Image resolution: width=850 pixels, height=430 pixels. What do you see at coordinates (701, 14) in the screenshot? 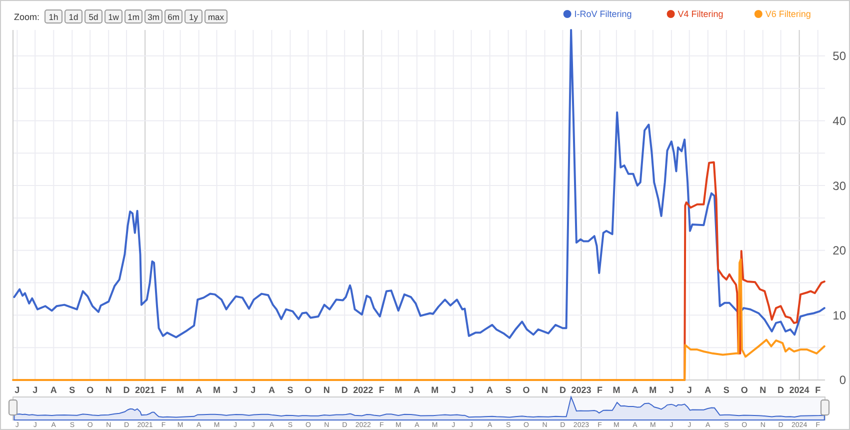
I see `legend-label: V4 Filtering` at bounding box center [701, 14].